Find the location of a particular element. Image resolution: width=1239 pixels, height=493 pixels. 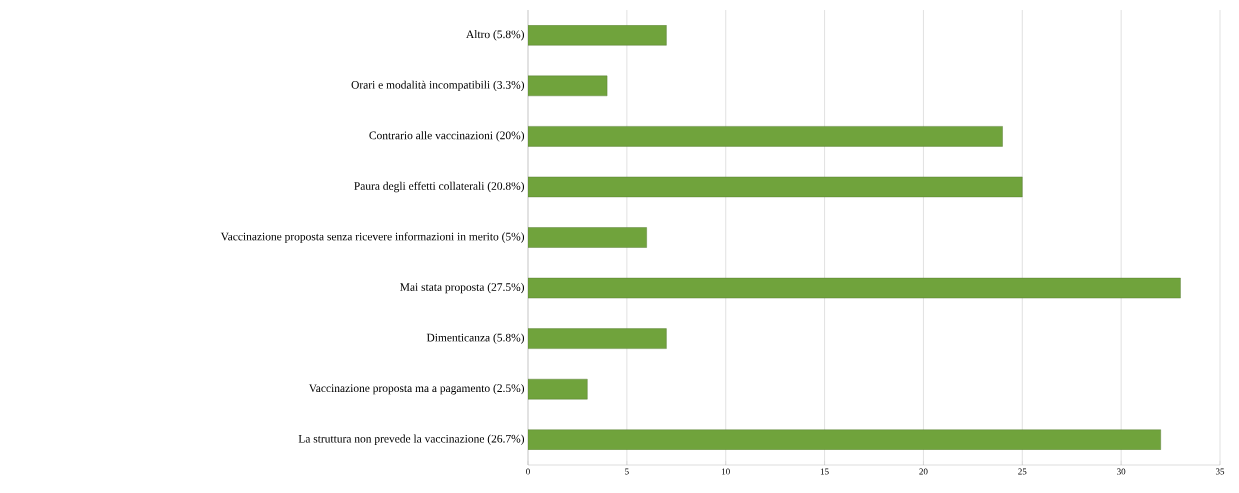

y-tick-label: Orari e modalità incompatibili (3.3%) is located at coordinates (438, 86).